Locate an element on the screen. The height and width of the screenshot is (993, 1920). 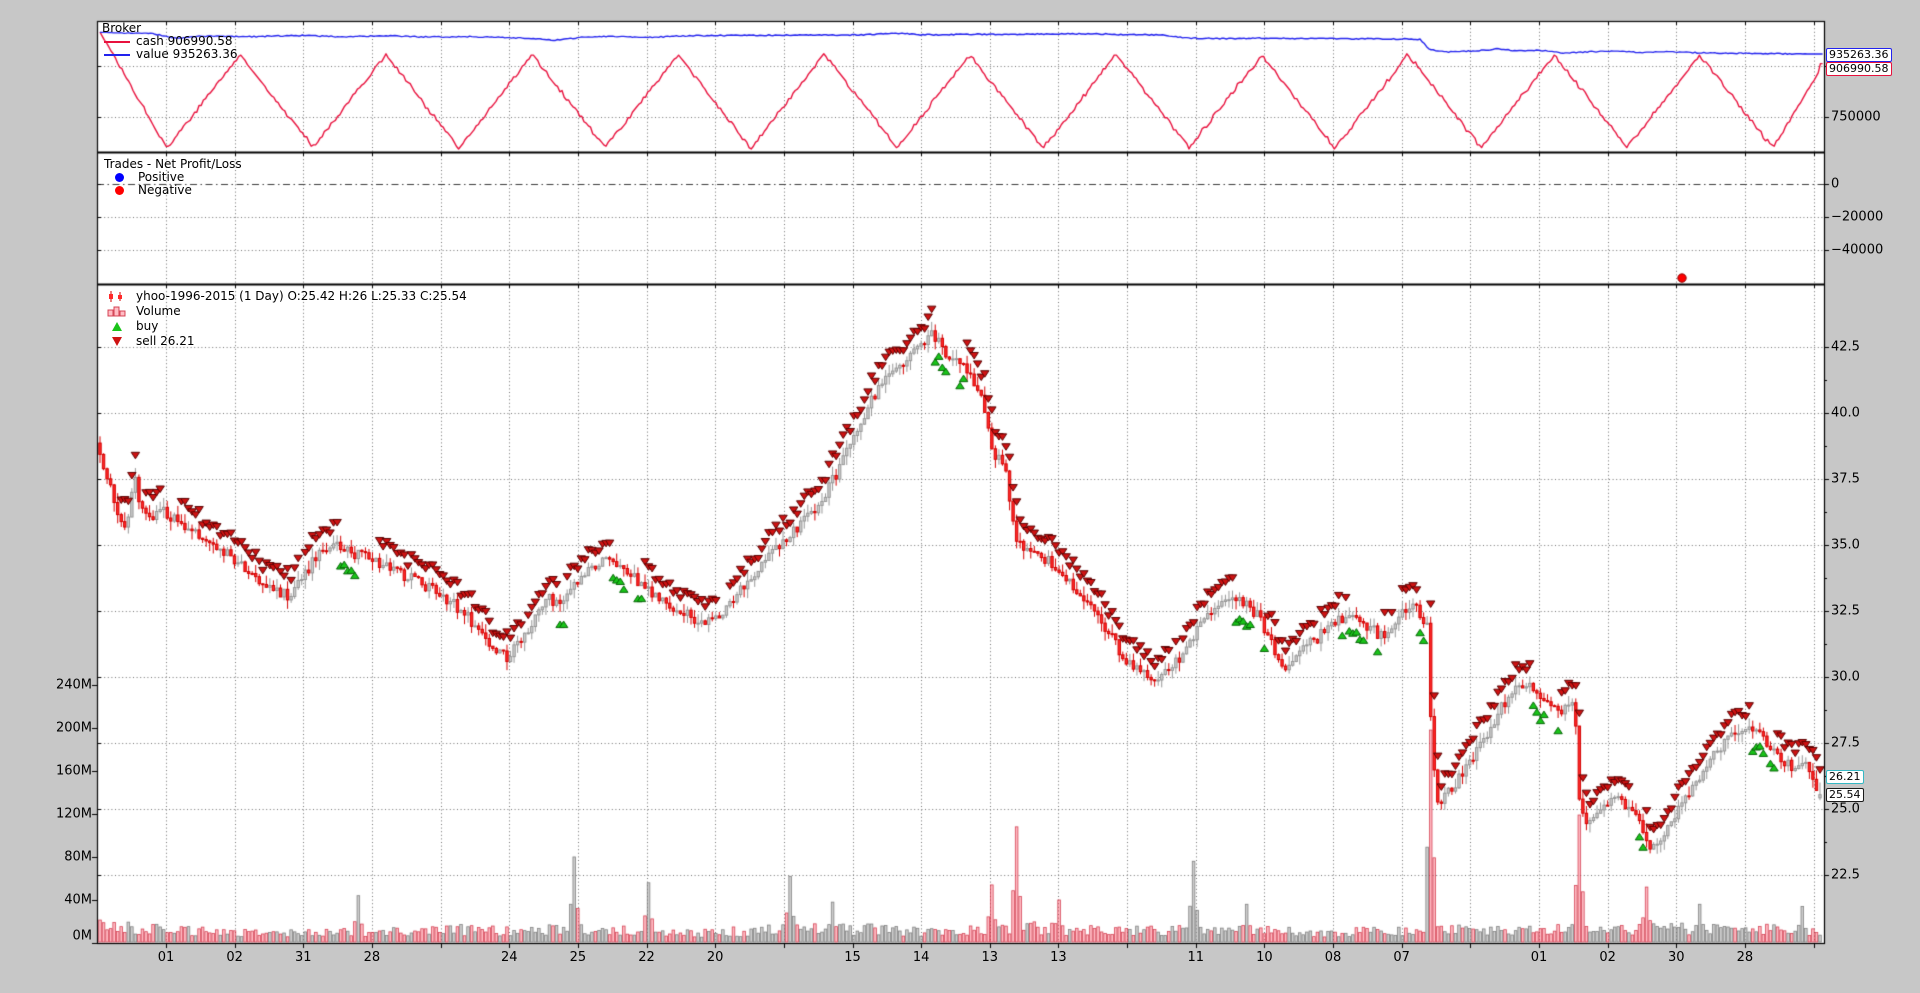
date-axis-tick-label: 15 is located at coordinates (852, 957).